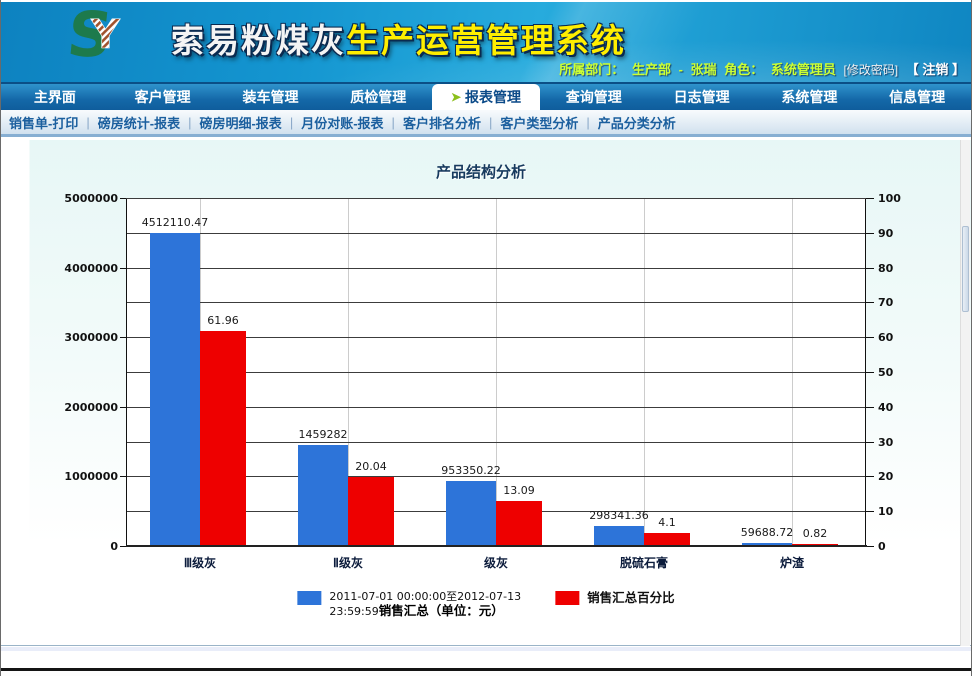 The image size is (972, 676). I want to click on tab-系统管理: 系统管理, so click(809, 97).